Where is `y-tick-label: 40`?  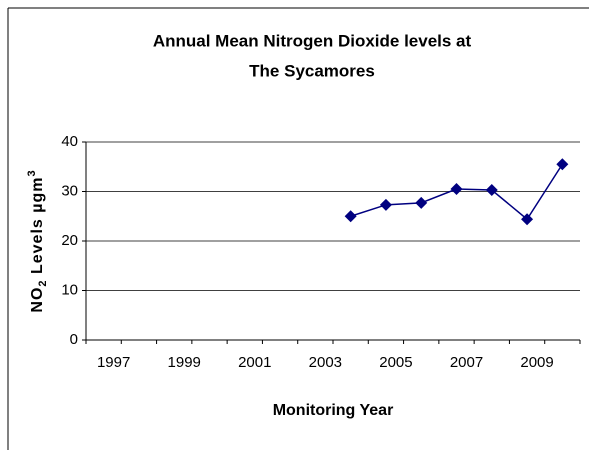
y-tick-label: 40 is located at coordinates (69, 141).